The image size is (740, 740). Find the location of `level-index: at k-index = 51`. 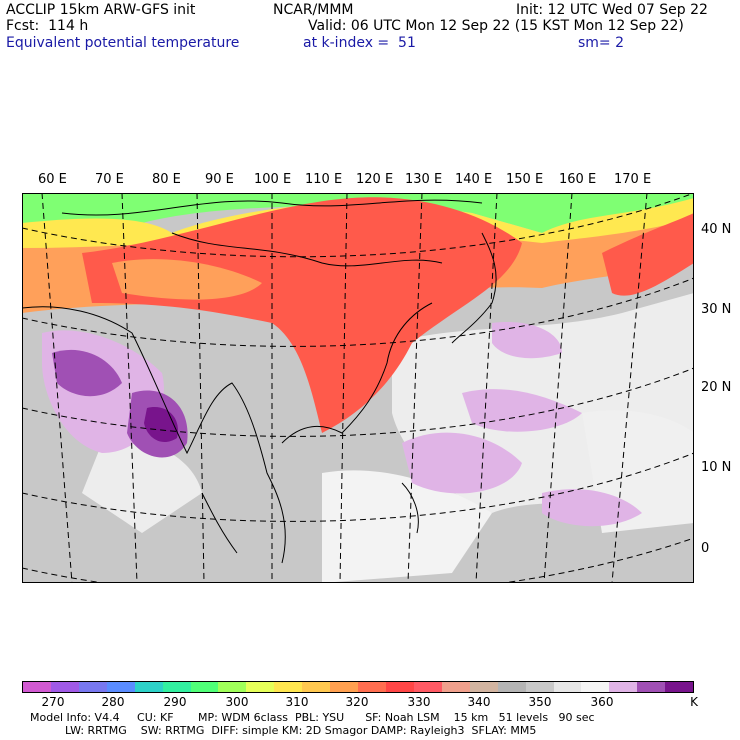

level-index: at k-index = 51 is located at coordinates (359, 43).